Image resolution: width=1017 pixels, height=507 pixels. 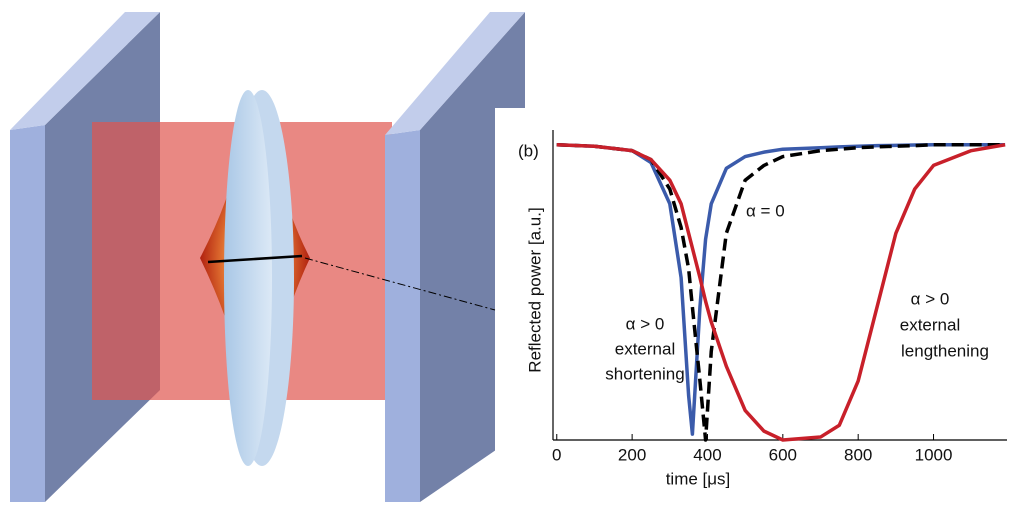 What do you see at coordinates (85, 71) in the screenshot?
I see `left-mirror-top` at bounding box center [85, 71].